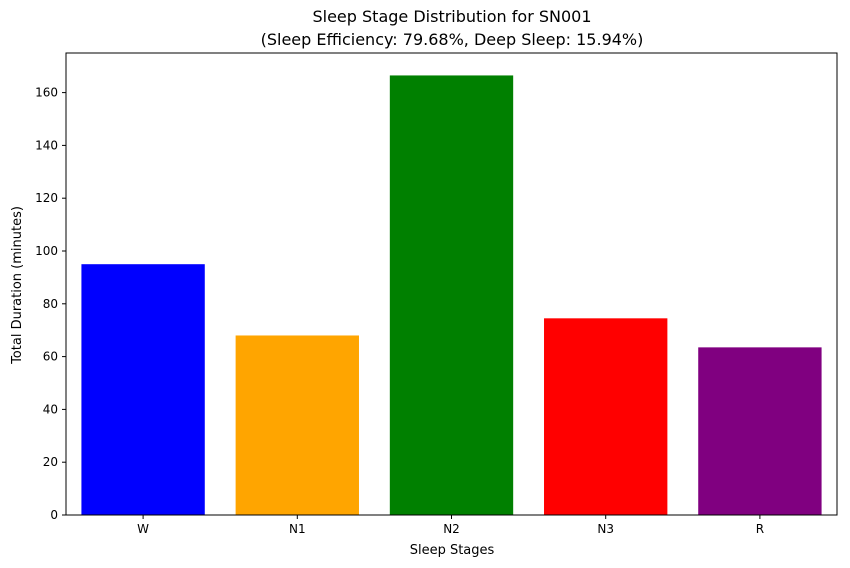 The image size is (850, 568). What do you see at coordinates (605, 529) in the screenshot?
I see `x-tick-label: N3` at bounding box center [605, 529].